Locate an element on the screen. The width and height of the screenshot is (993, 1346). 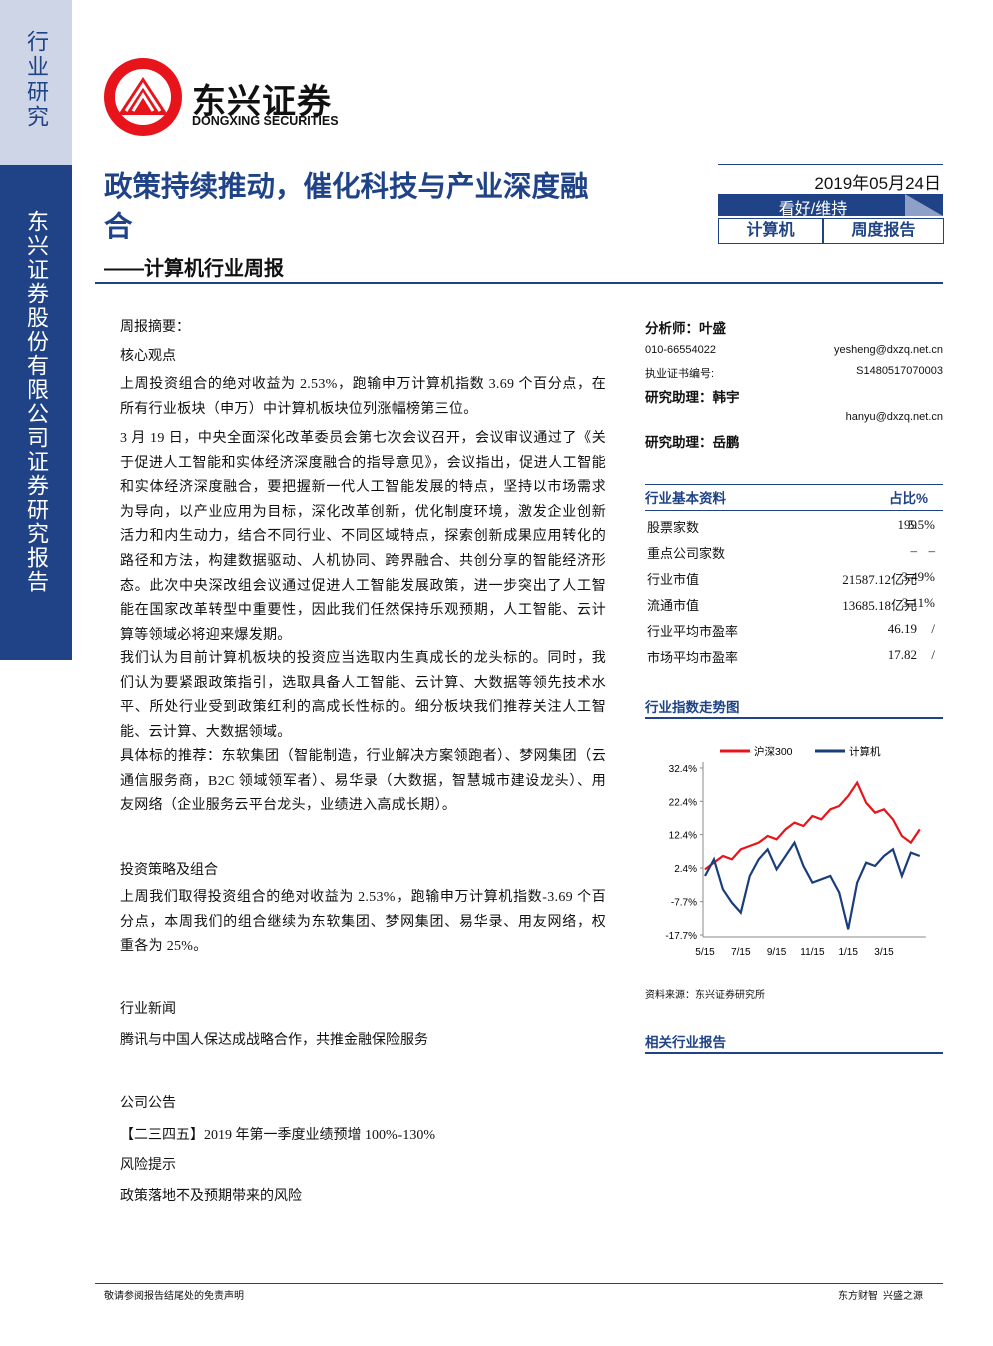
header-rule is located at coordinates (519, 283).